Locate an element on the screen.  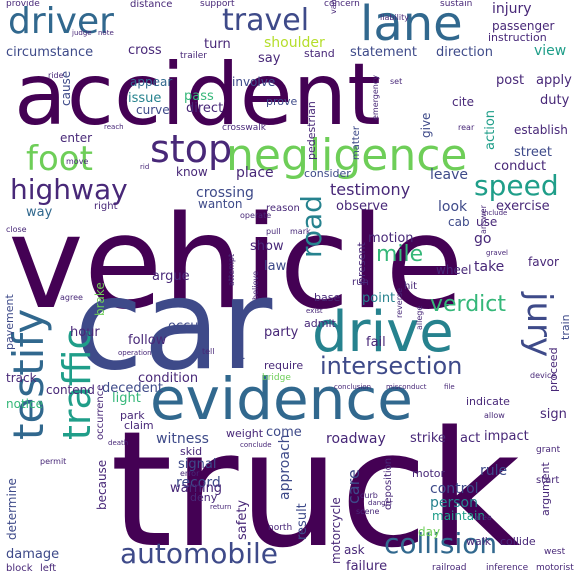
word-pass: pass is located at coordinates (199, 96).